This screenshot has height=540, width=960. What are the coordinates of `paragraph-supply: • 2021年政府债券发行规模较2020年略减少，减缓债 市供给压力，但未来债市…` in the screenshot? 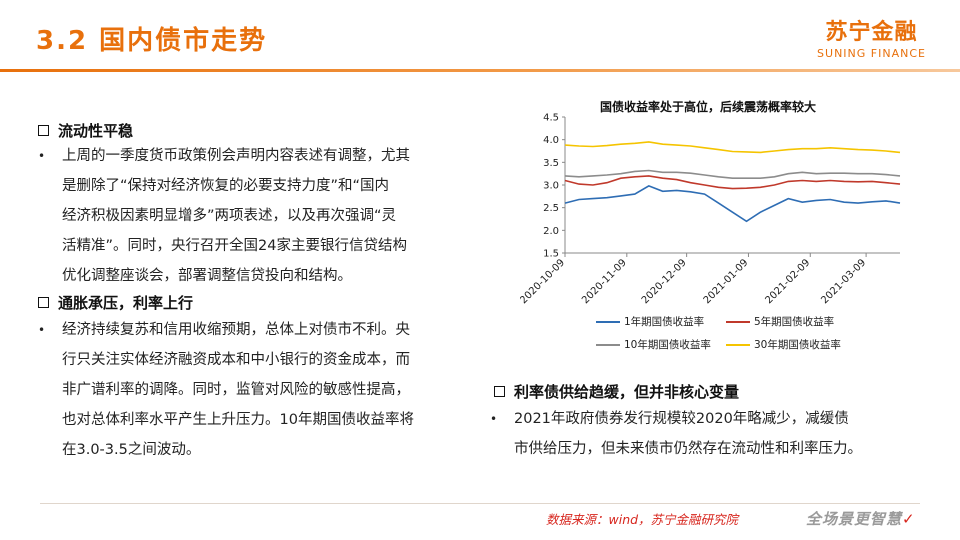 It's located at (707, 434).